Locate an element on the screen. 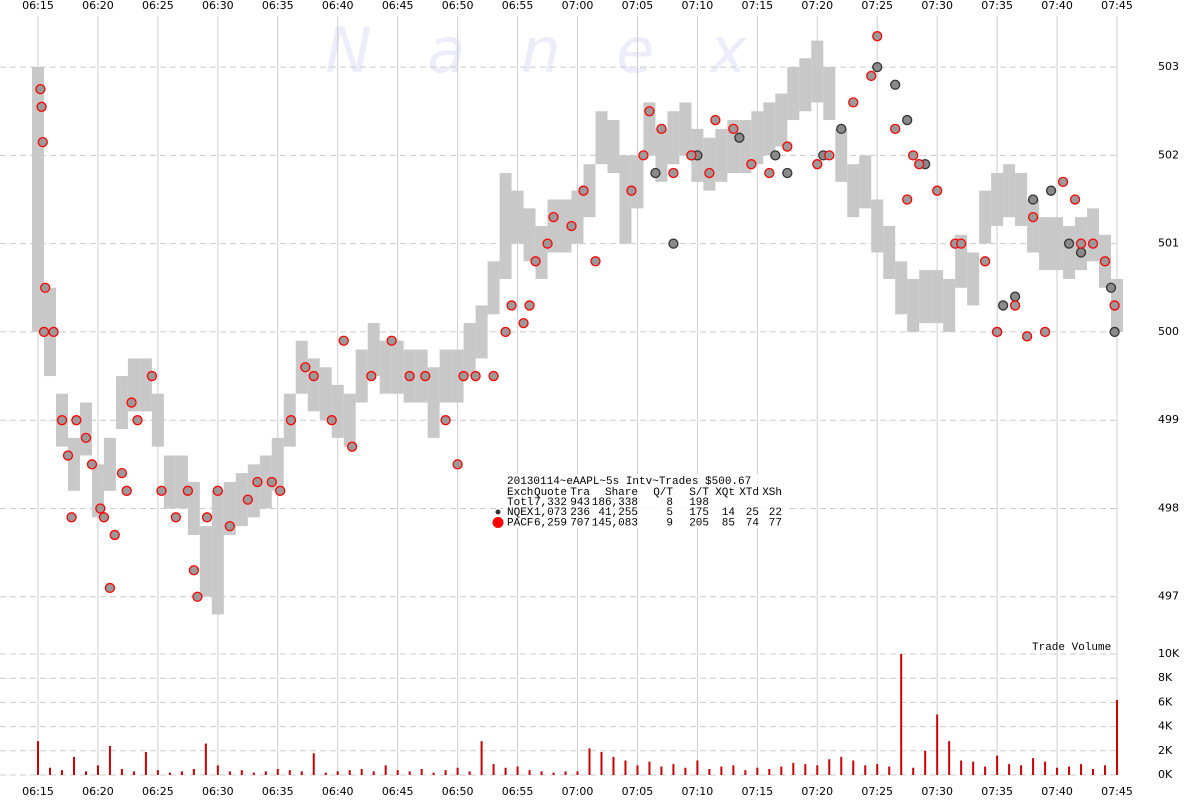 The height and width of the screenshot is (800, 1200). info-header: S/T is located at coordinates (699, 493).